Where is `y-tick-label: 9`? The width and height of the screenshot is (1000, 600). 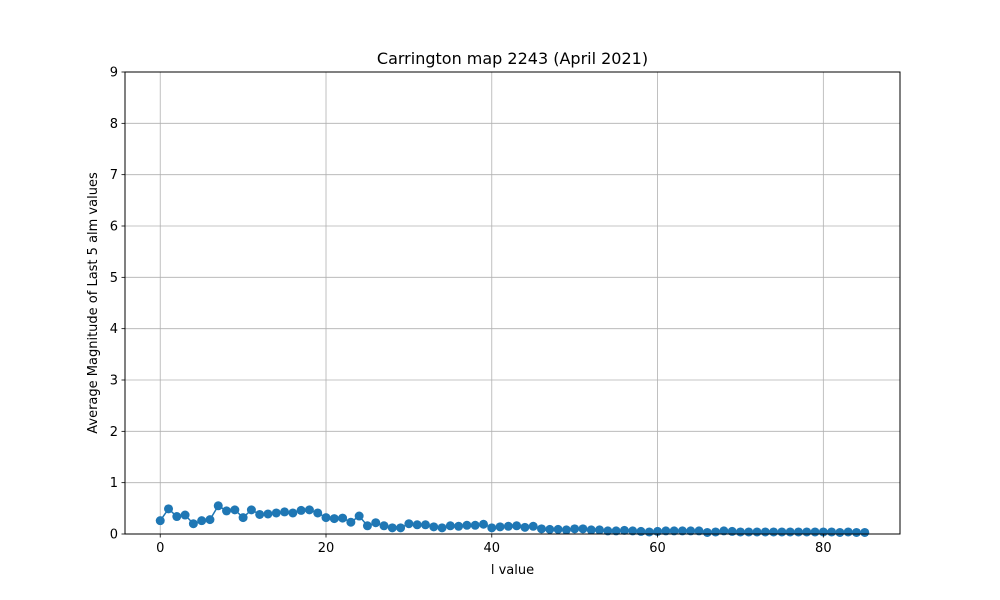 y-tick-label: 9 is located at coordinates (114, 73).